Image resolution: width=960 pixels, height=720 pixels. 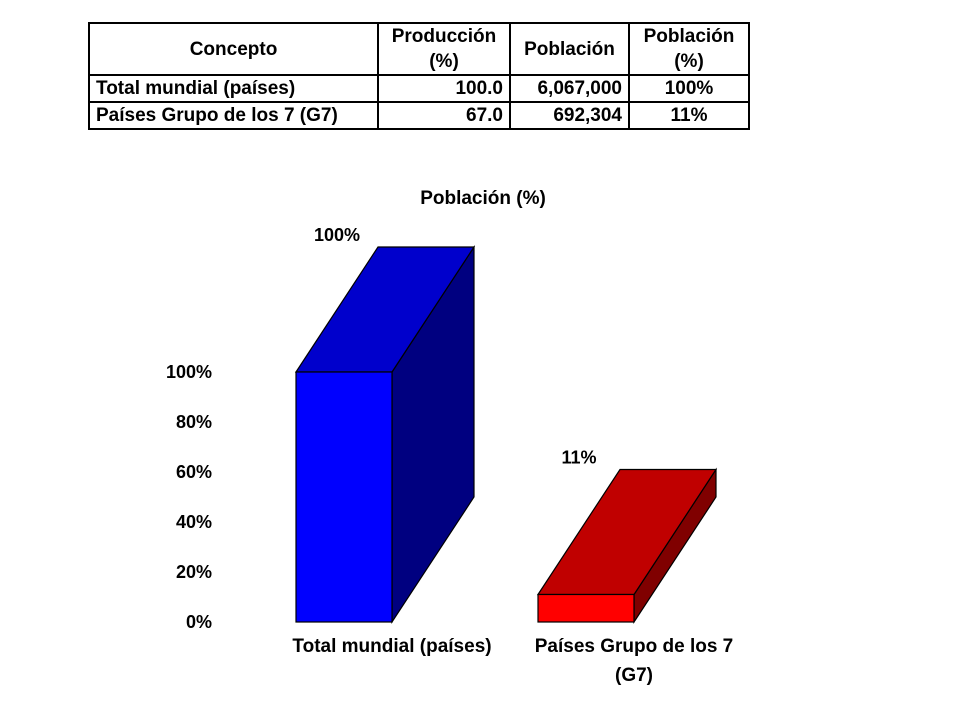 I want to click on header-produccion-line2: (%), so click(x=444, y=61).